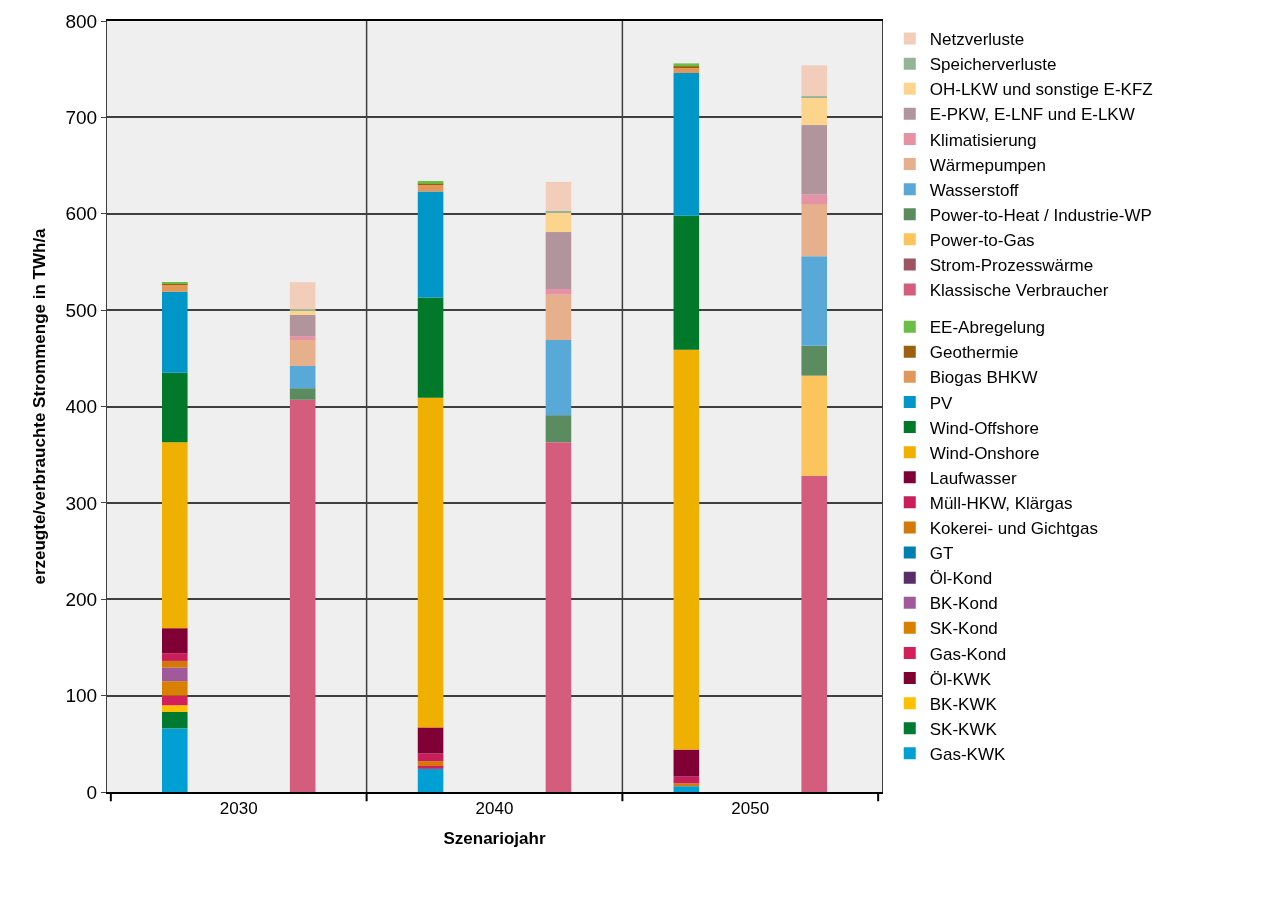  Describe the element at coordinates (81, 21) in the screenshot. I see `y-tick-label: 800` at that location.